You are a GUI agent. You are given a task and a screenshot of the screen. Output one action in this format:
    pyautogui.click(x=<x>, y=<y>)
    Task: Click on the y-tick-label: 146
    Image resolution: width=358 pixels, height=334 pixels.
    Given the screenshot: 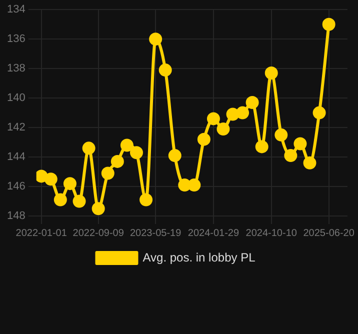 What is the action you would take?
    pyautogui.click(x=16, y=186)
    